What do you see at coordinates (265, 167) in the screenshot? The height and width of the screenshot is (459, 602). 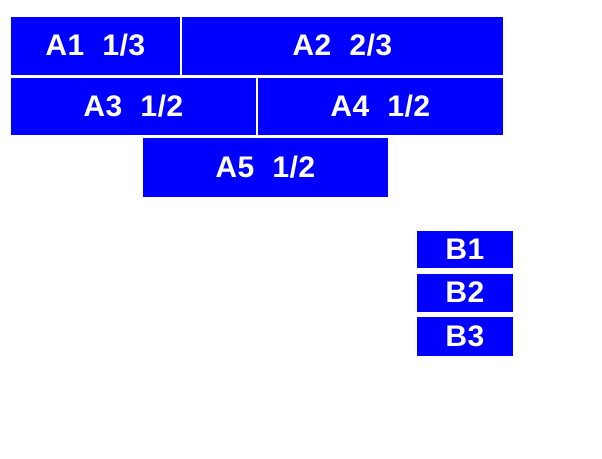 I see `block-a5: A5 1/2` at bounding box center [265, 167].